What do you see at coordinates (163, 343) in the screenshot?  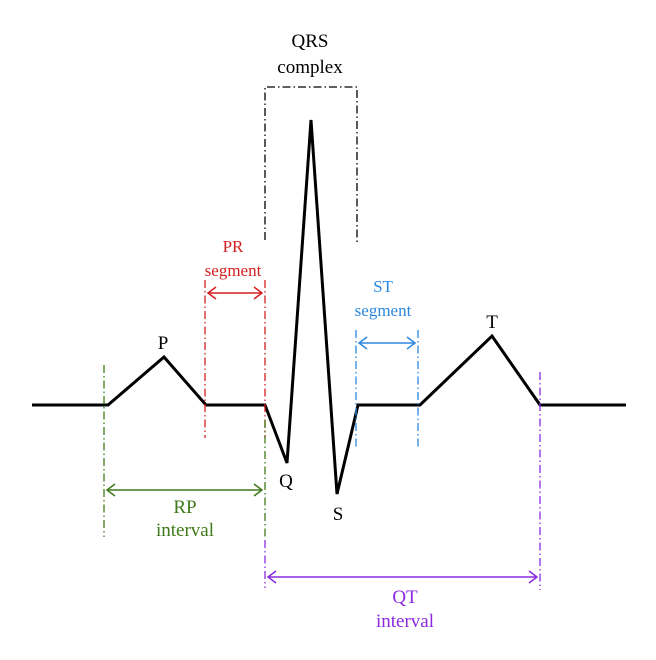 I see `p-wave-label: P` at bounding box center [163, 343].